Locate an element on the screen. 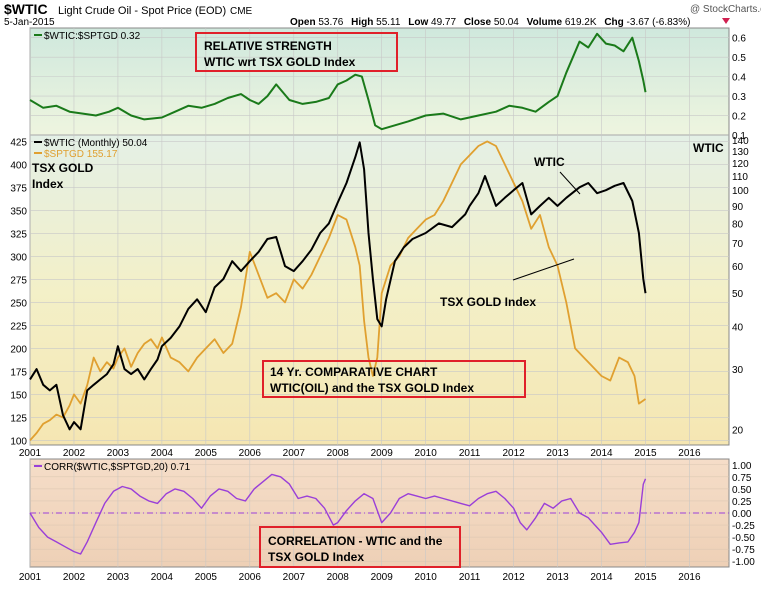 Image resolution: width=761 pixels, height=589 pixels. price-right-tick-label: 120 is located at coordinates (740, 164).